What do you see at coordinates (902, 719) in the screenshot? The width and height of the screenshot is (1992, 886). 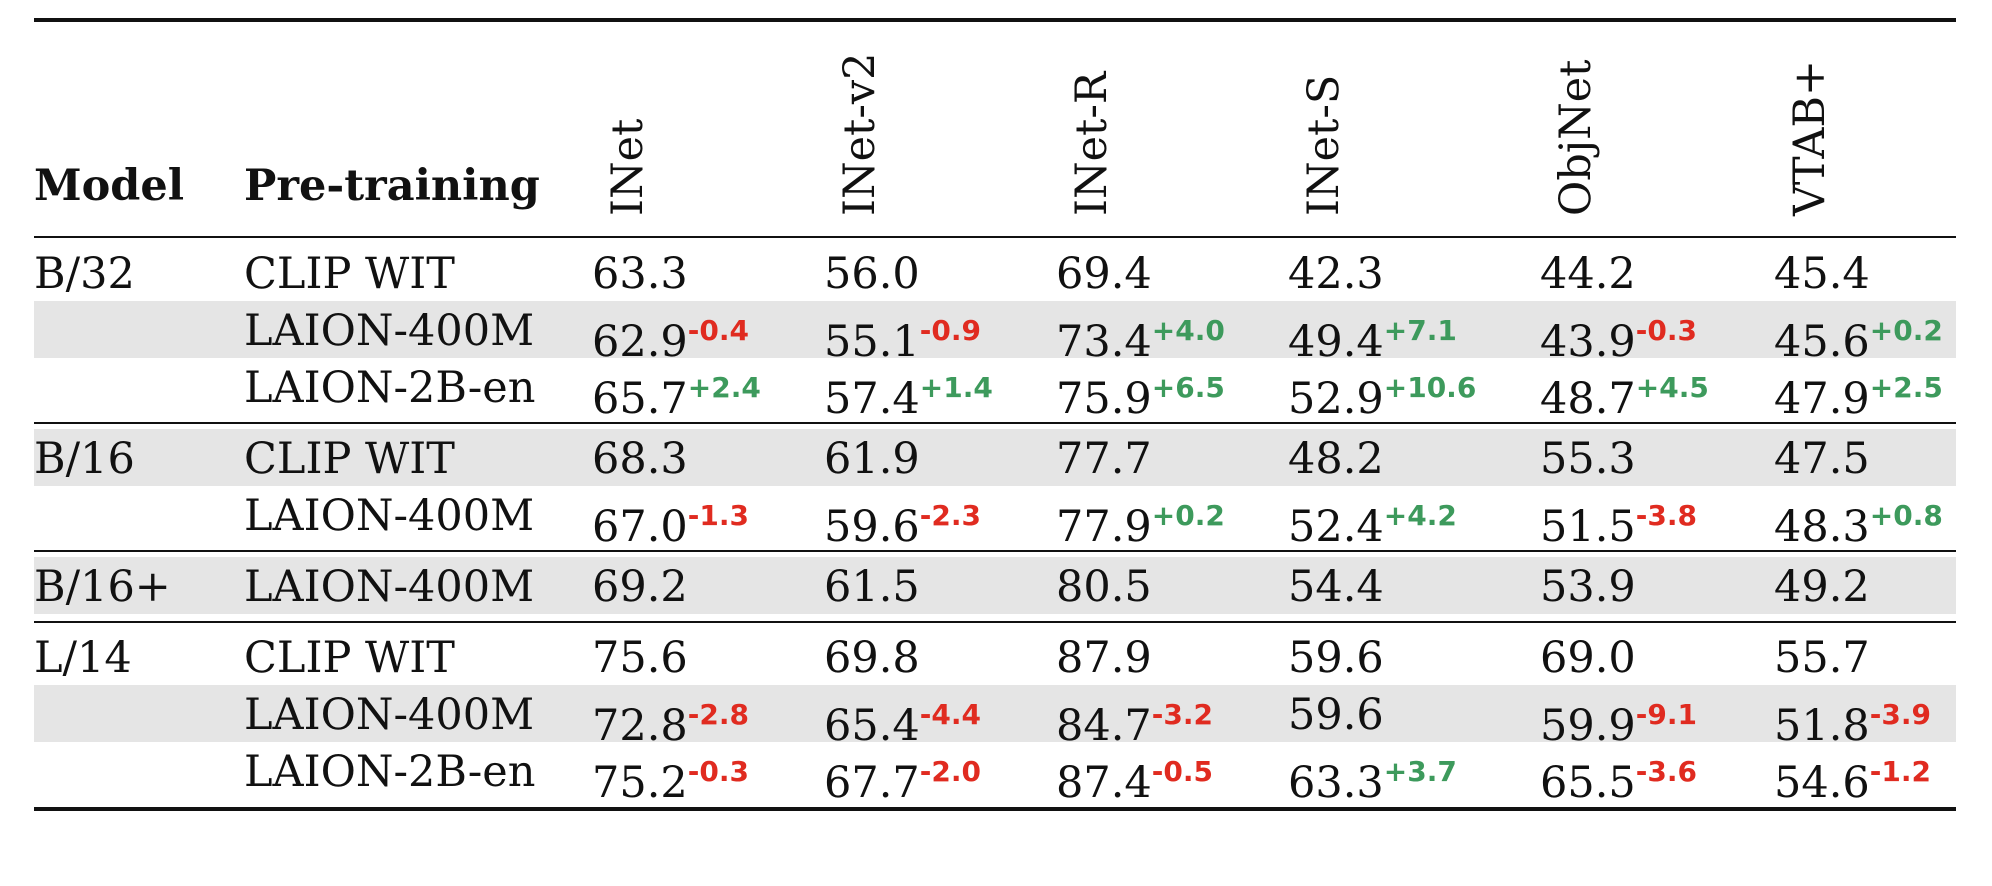 I see `value-cell: 65.4-4.4` at bounding box center [902, 719].